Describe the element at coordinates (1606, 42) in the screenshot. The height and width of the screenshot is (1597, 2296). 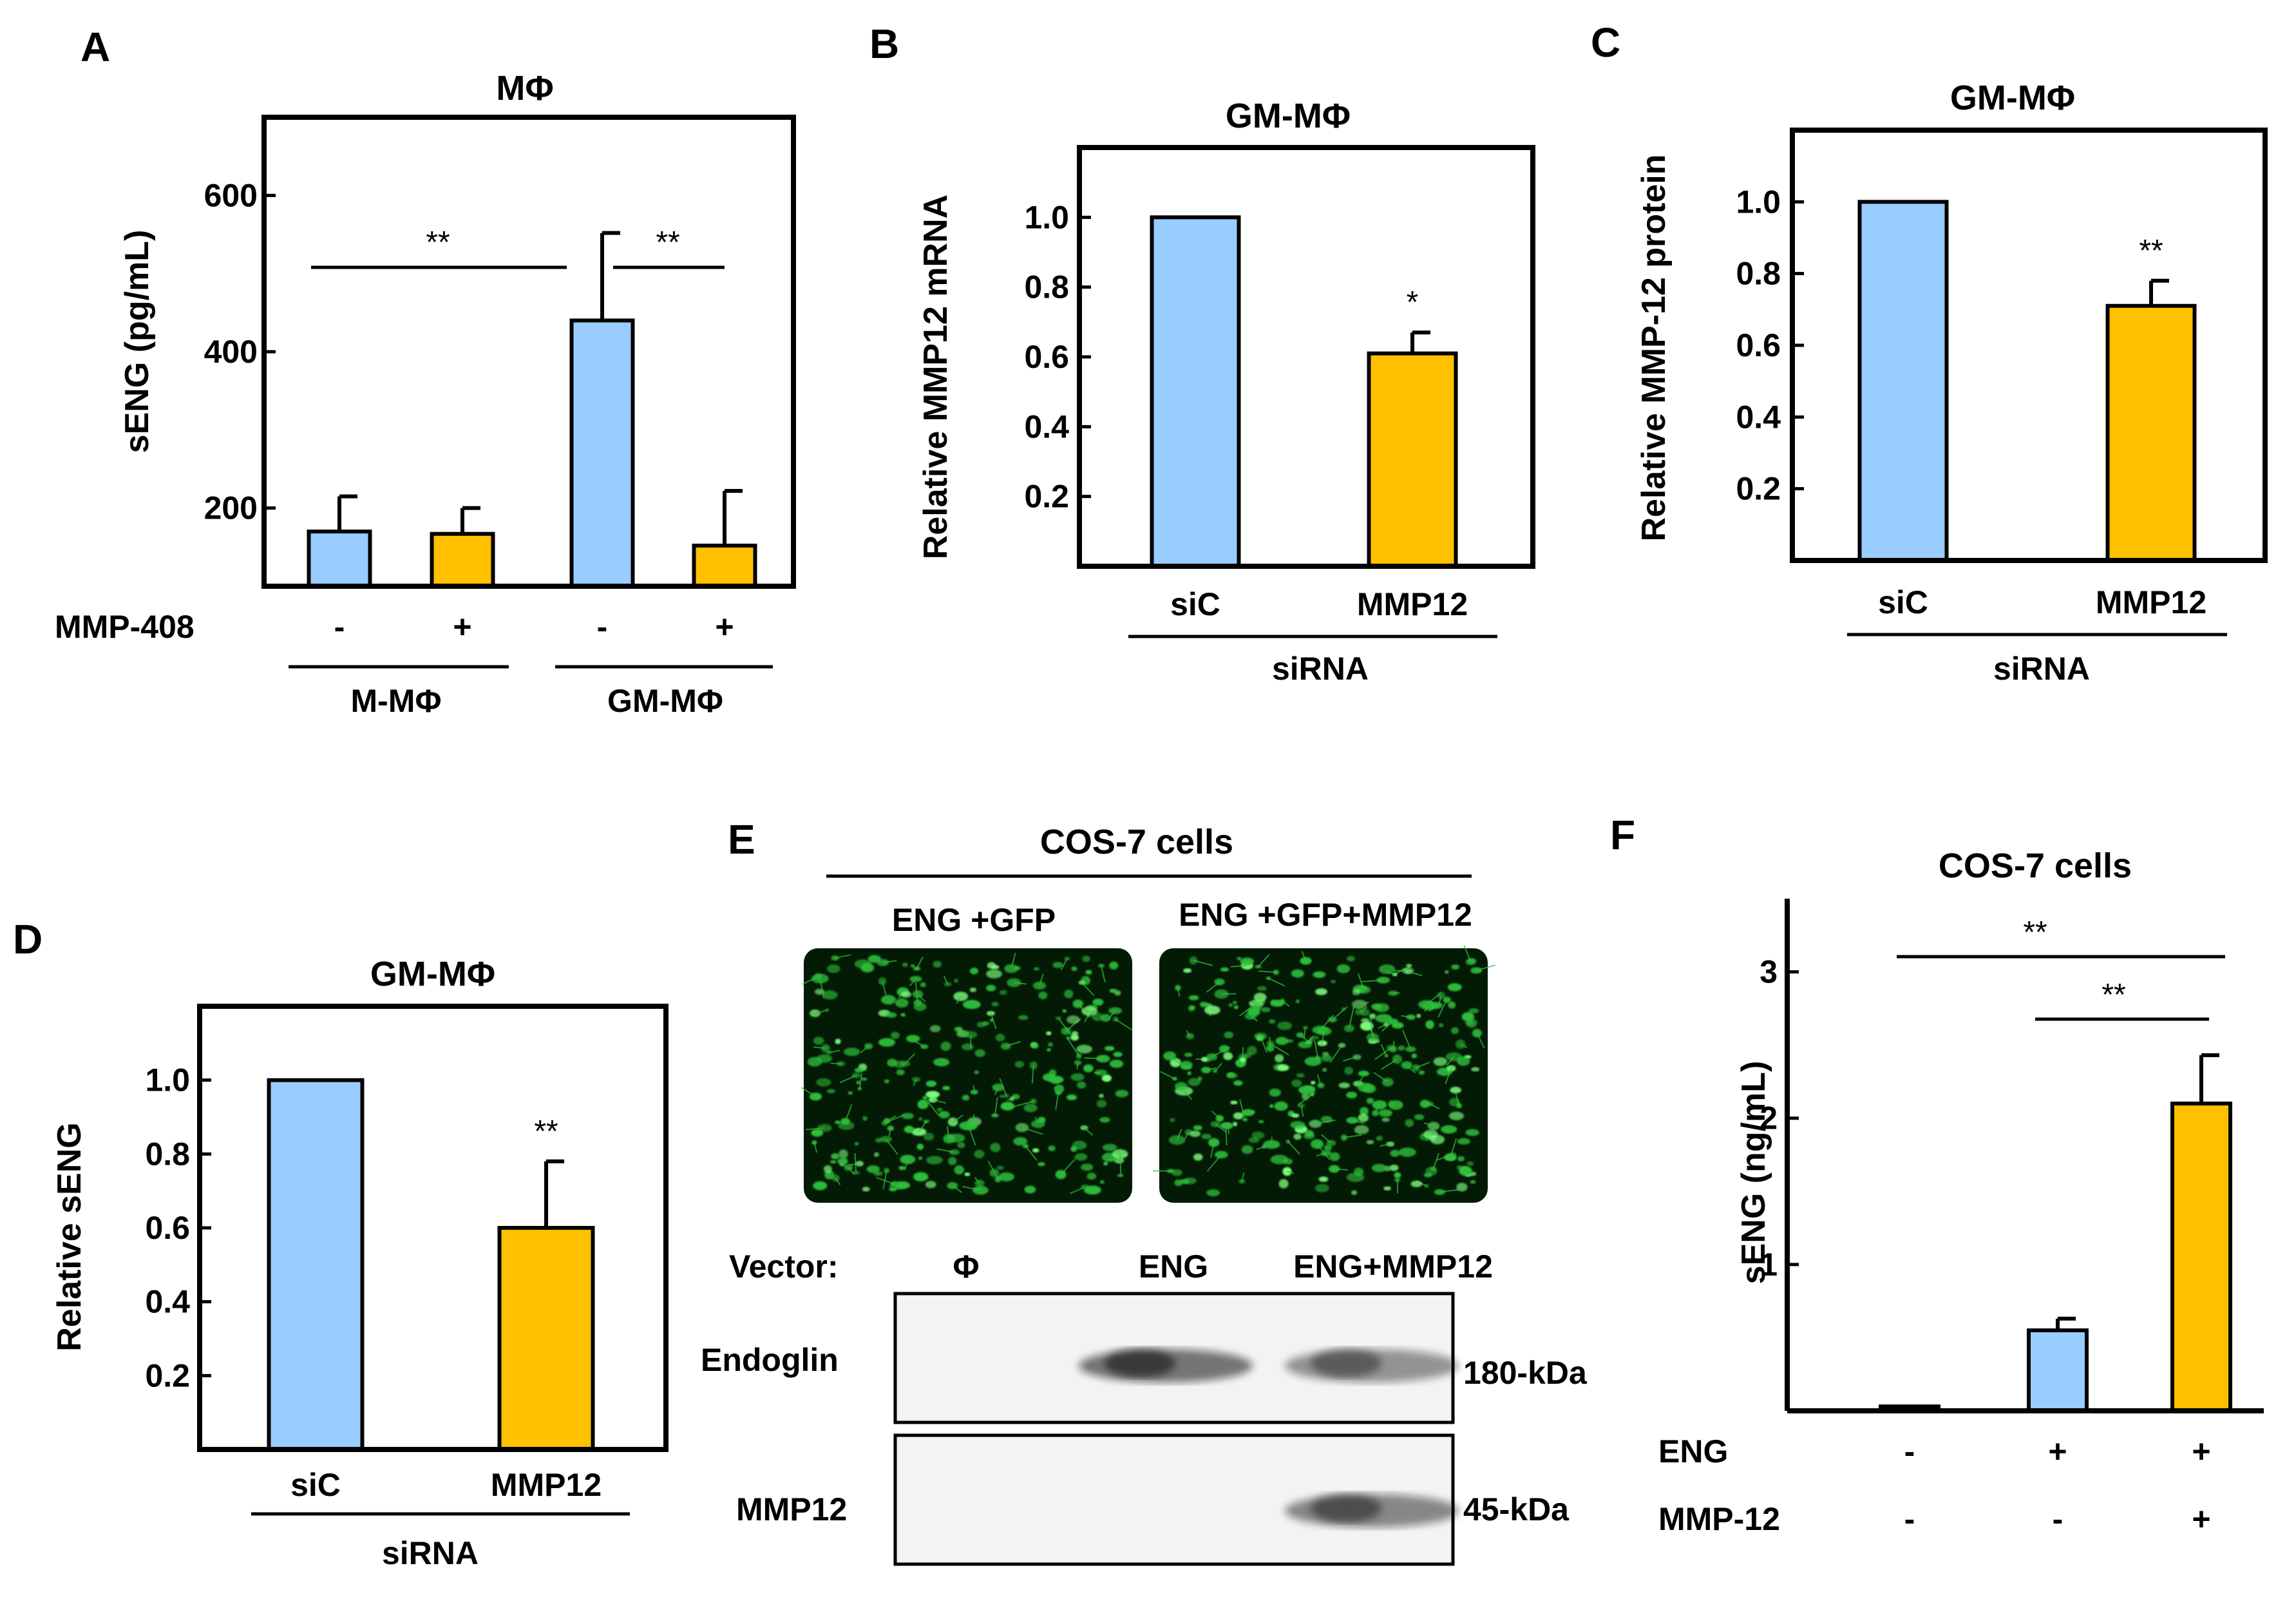
I see `panel-letter-c: C` at that location.